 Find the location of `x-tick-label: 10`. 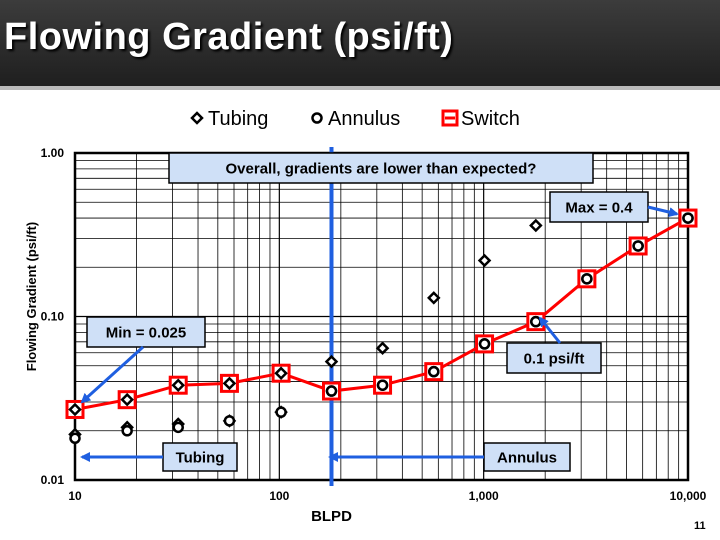

x-tick-label: 10 is located at coordinates (75, 496).